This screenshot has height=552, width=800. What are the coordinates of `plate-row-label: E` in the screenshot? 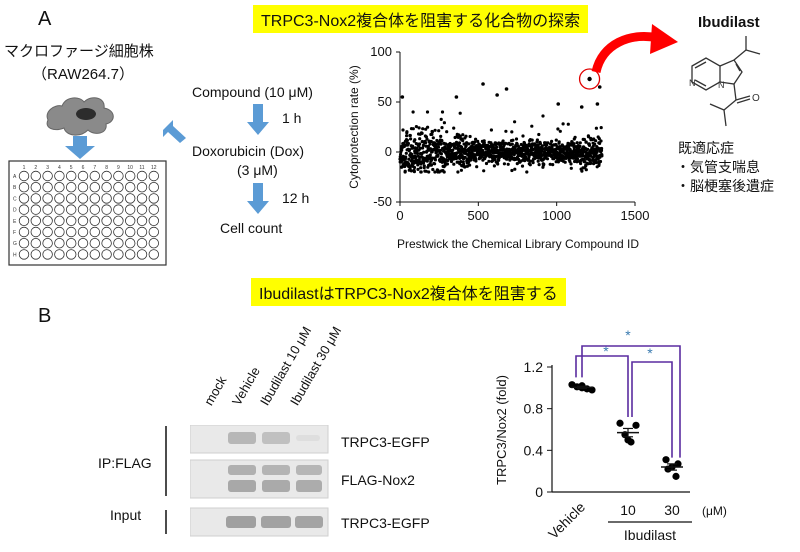 It's located at (15, 222).